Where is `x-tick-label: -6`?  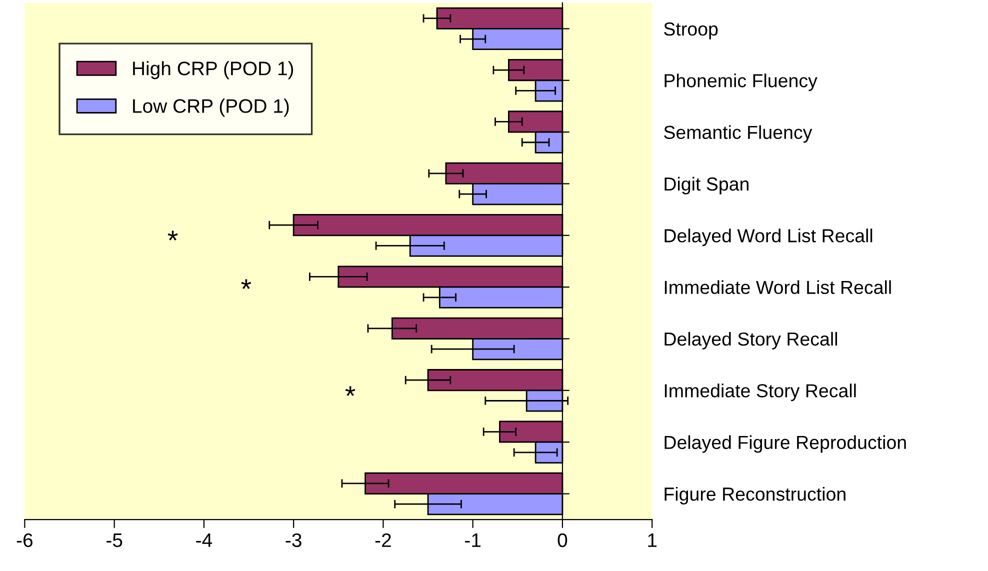 x-tick-label: -6 is located at coordinates (24, 540).